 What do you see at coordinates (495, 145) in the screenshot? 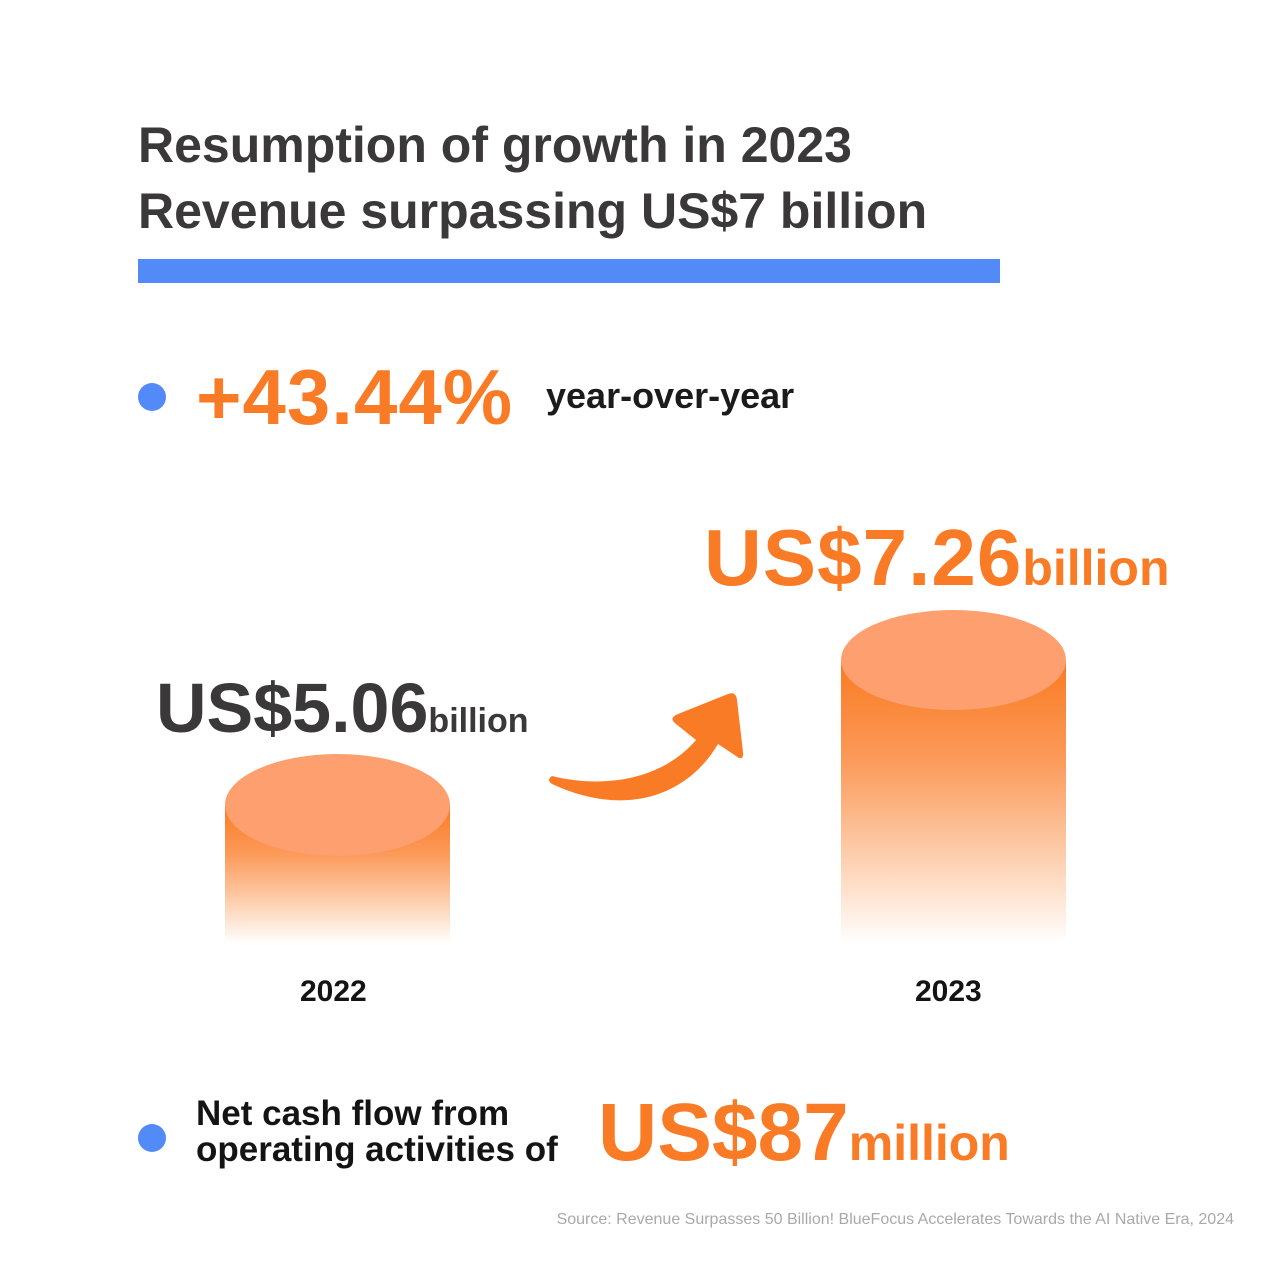
I see `title-line-1: Resumption of growth in 2023` at bounding box center [495, 145].